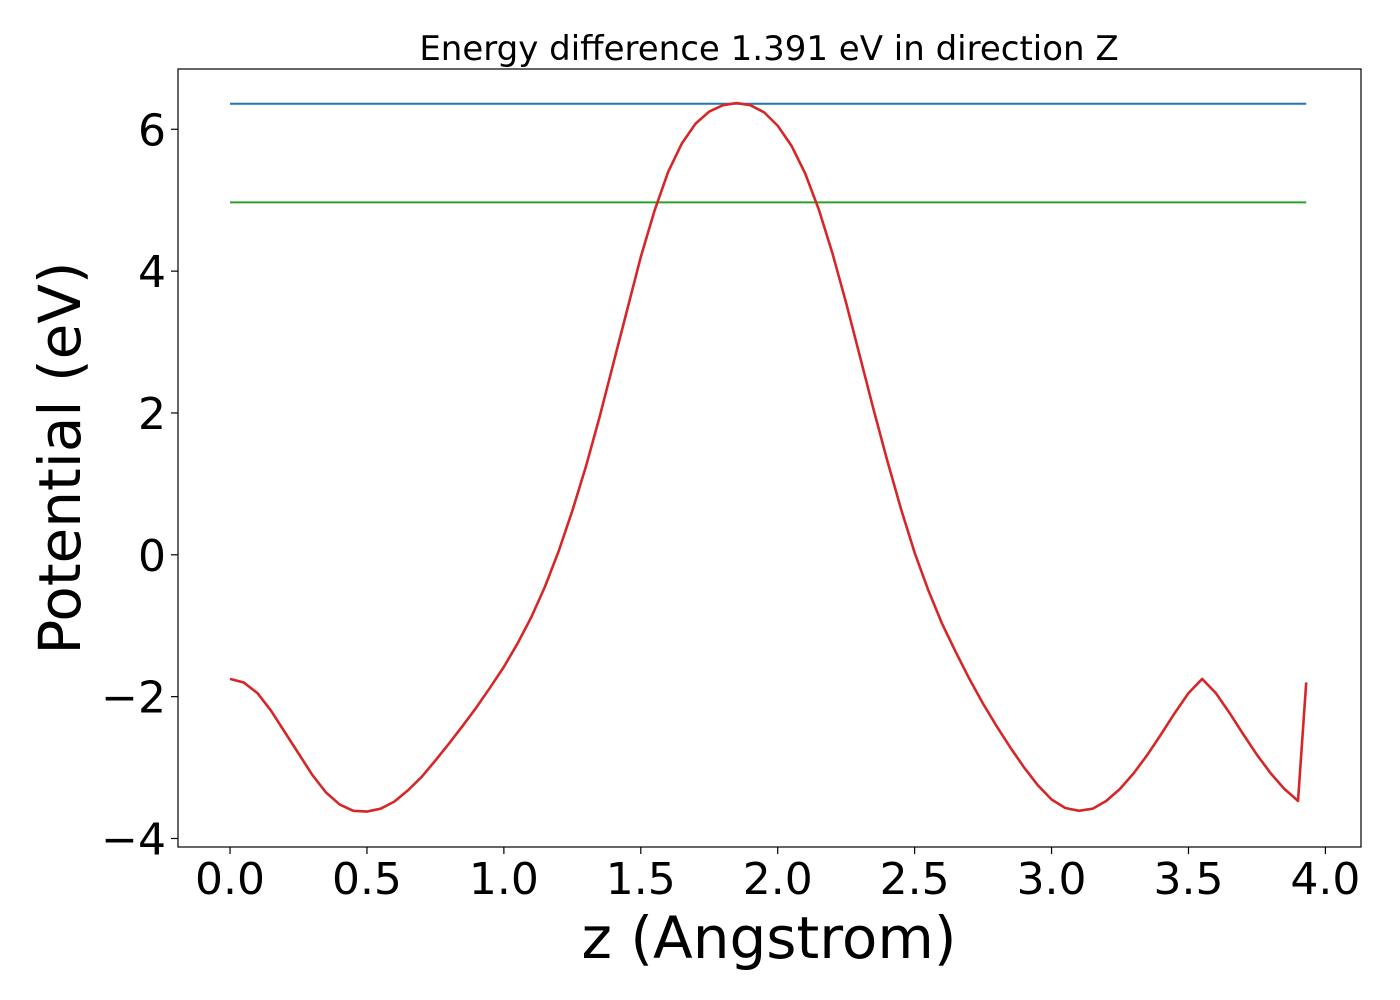 The image size is (1400, 1000). I want to click on y-axis: −4 −2 0 2 4 6, so click(139, 485).